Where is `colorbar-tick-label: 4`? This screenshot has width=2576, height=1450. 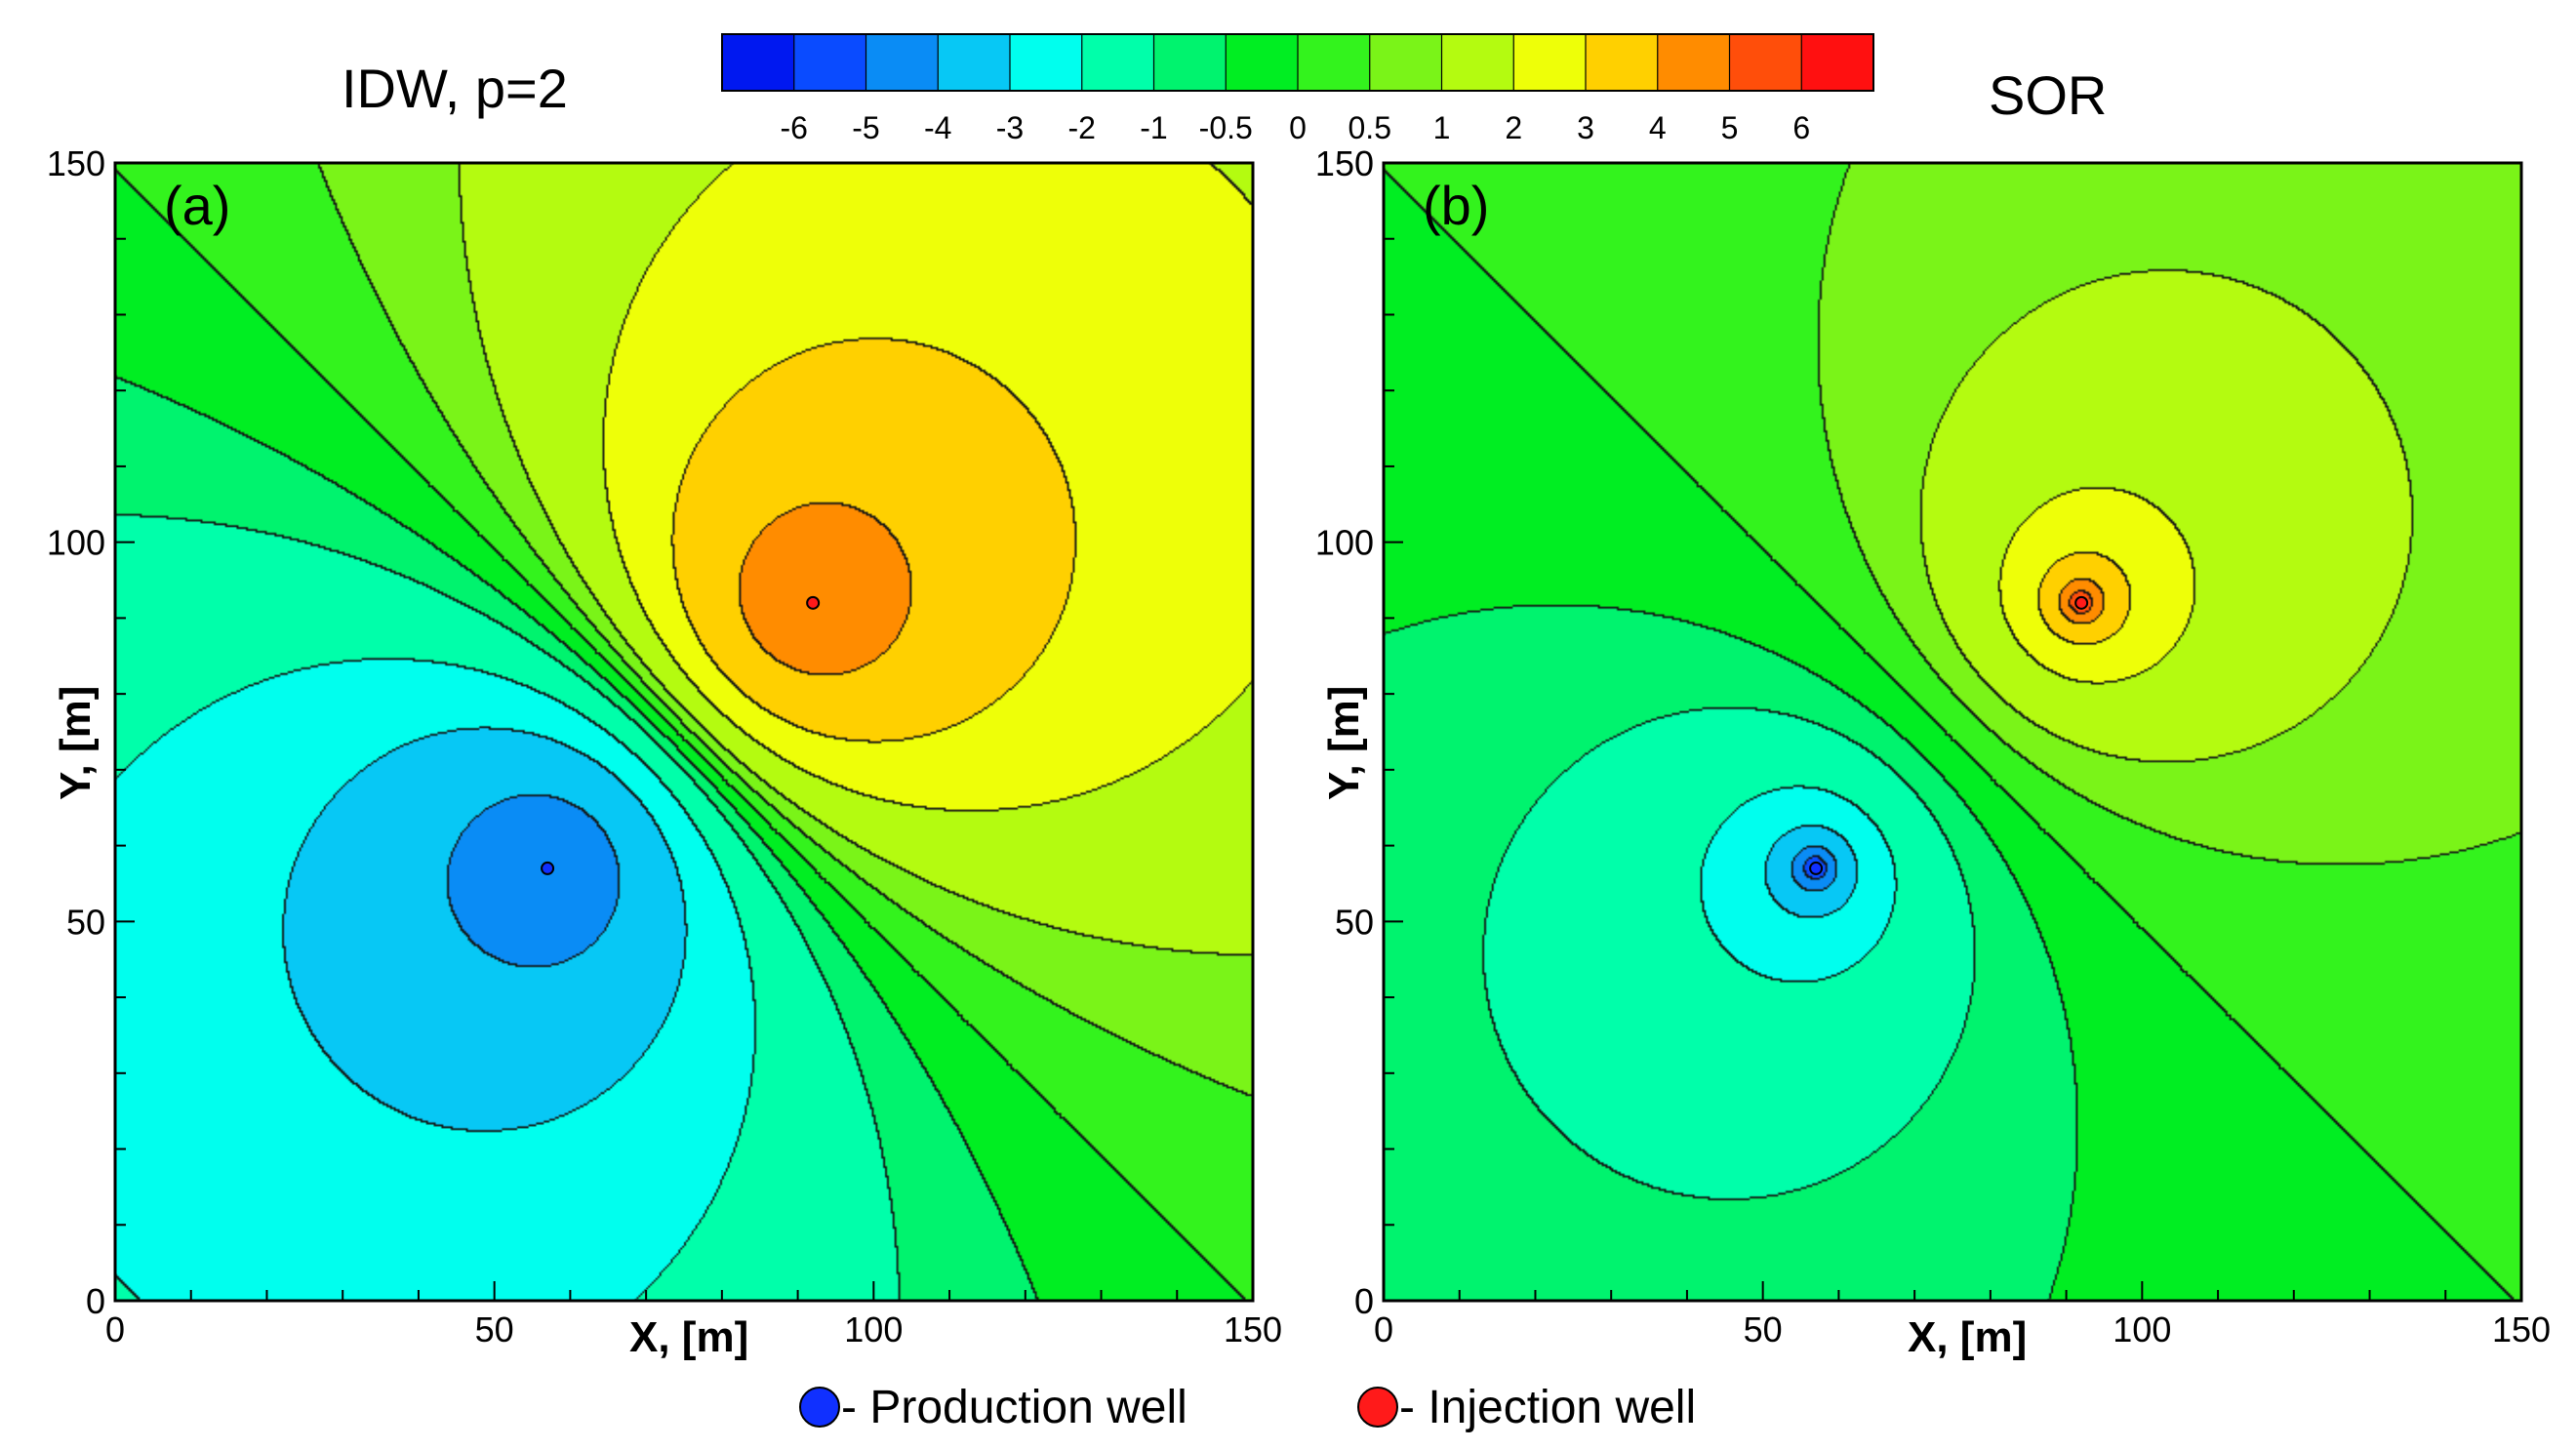 colorbar-tick-label: 4 is located at coordinates (1658, 127).